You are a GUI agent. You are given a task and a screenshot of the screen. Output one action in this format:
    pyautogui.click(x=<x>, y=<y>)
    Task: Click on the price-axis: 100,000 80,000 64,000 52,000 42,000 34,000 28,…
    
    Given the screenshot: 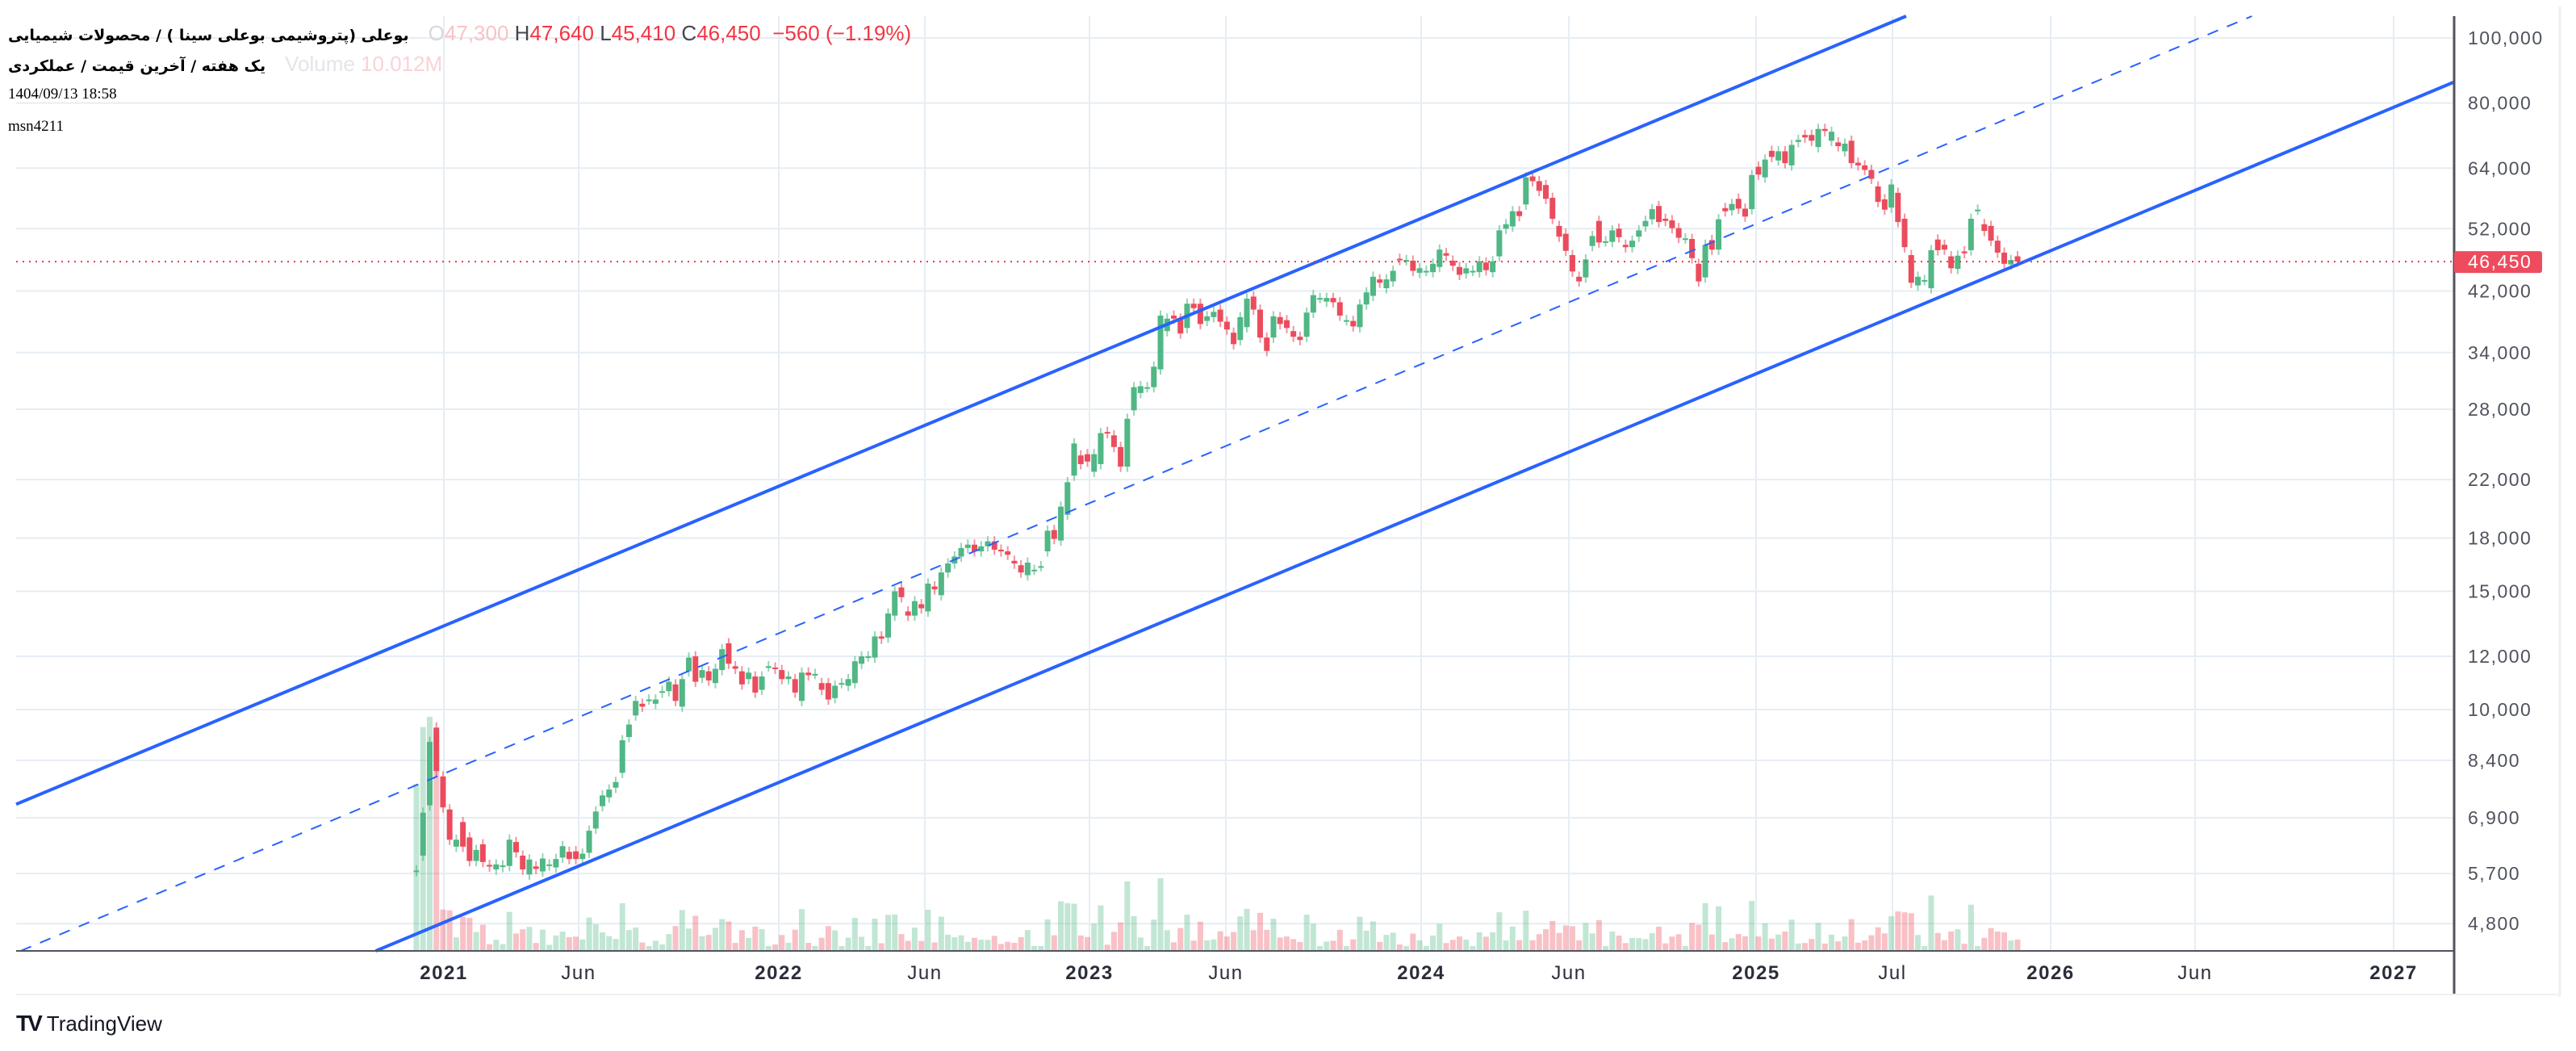 What is the action you would take?
    pyautogui.click(x=2506, y=480)
    